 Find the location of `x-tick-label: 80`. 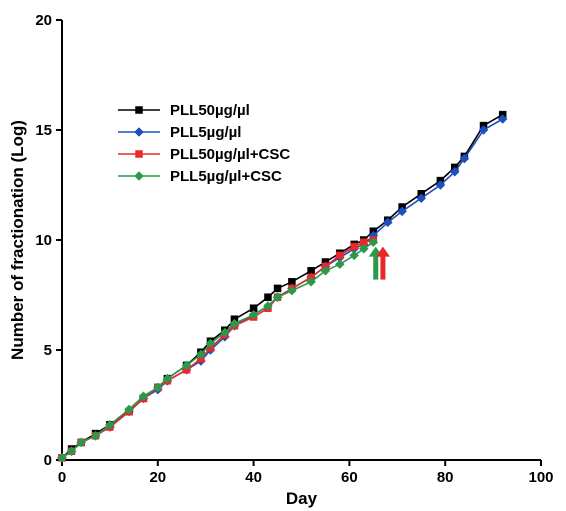

x-tick-label: 80 is located at coordinates (445, 477).